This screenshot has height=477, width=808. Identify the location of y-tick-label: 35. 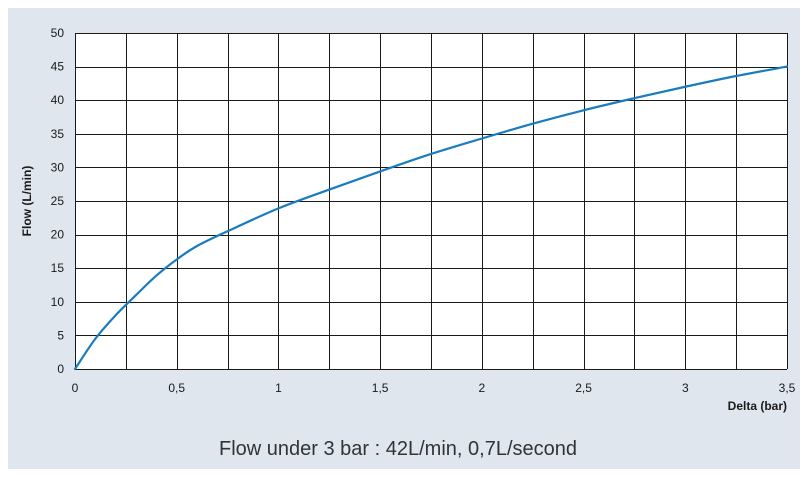
(58, 134).